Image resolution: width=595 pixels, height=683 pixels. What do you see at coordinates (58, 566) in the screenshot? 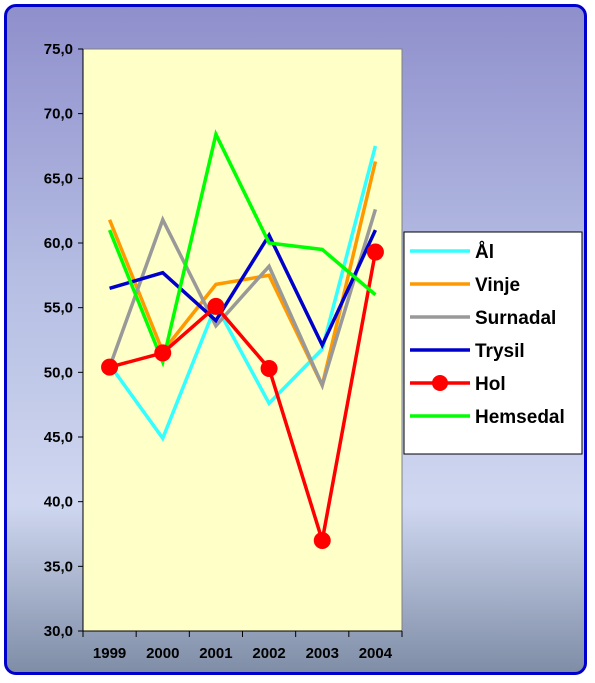
I see `y-tick-label: 35,0` at bounding box center [58, 566].